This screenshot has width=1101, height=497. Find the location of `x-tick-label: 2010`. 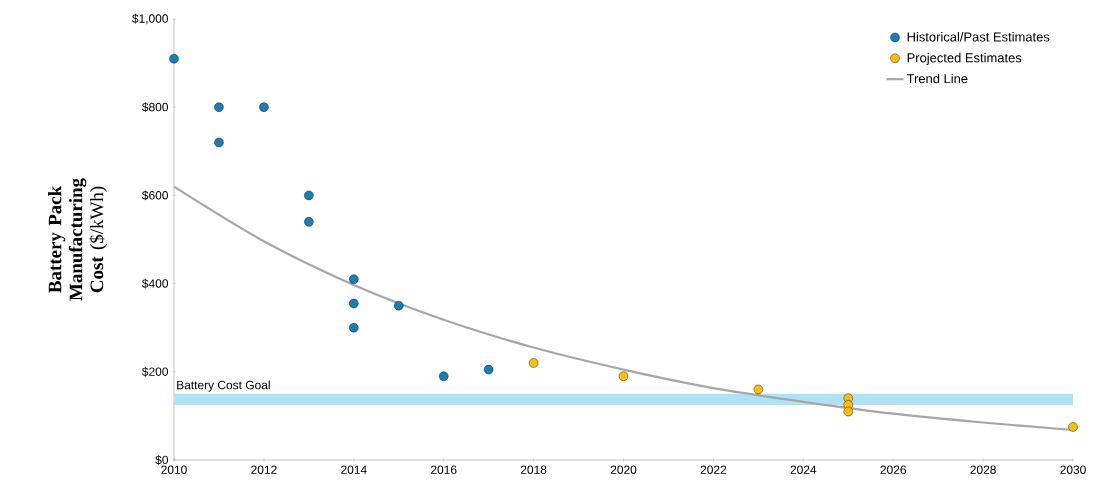

x-tick-label: 2010 is located at coordinates (174, 469).